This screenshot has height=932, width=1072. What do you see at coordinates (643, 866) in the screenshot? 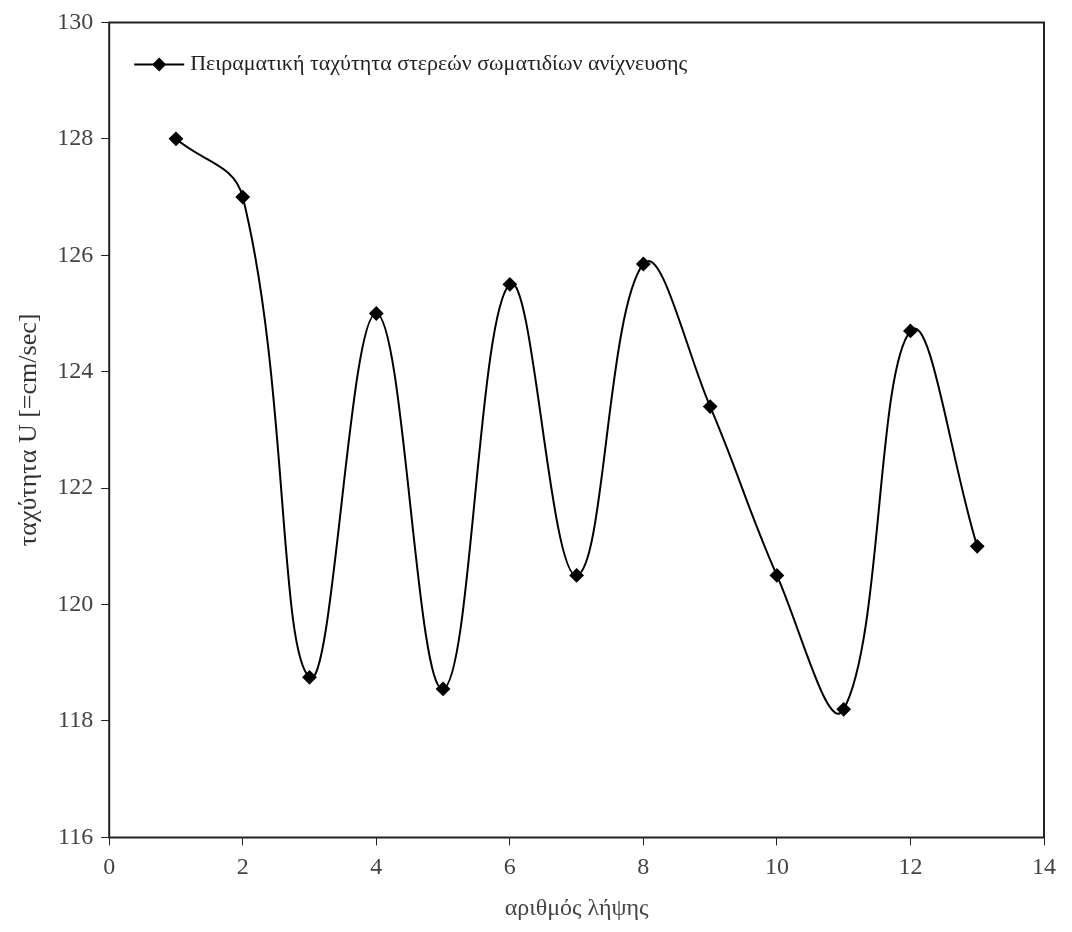
I see `x-tick-label: 8` at bounding box center [643, 866].